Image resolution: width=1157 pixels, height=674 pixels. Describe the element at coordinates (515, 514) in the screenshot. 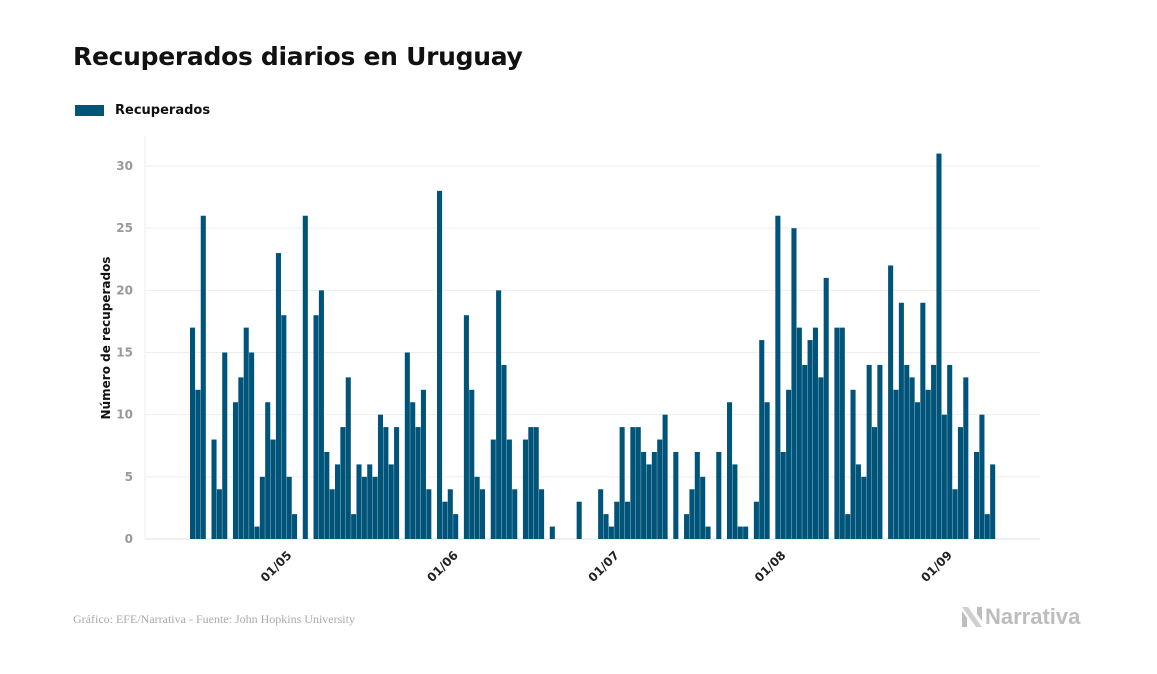

I see `bar-12/06` at that location.